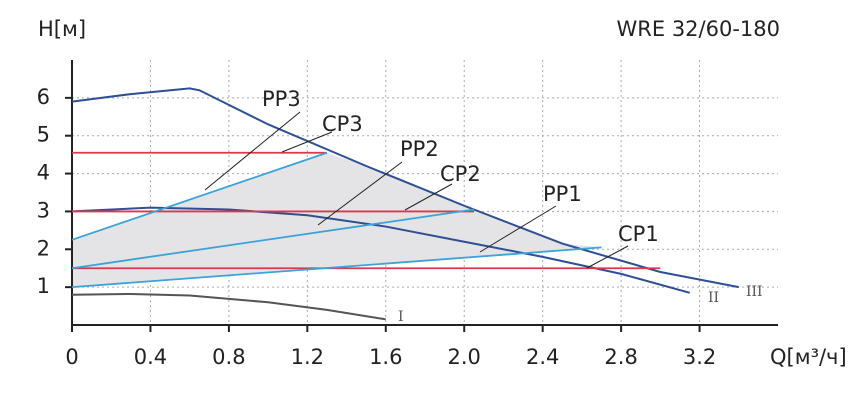  What do you see at coordinates (43, 248) in the screenshot?
I see `y-tick-label: 2` at bounding box center [43, 248].